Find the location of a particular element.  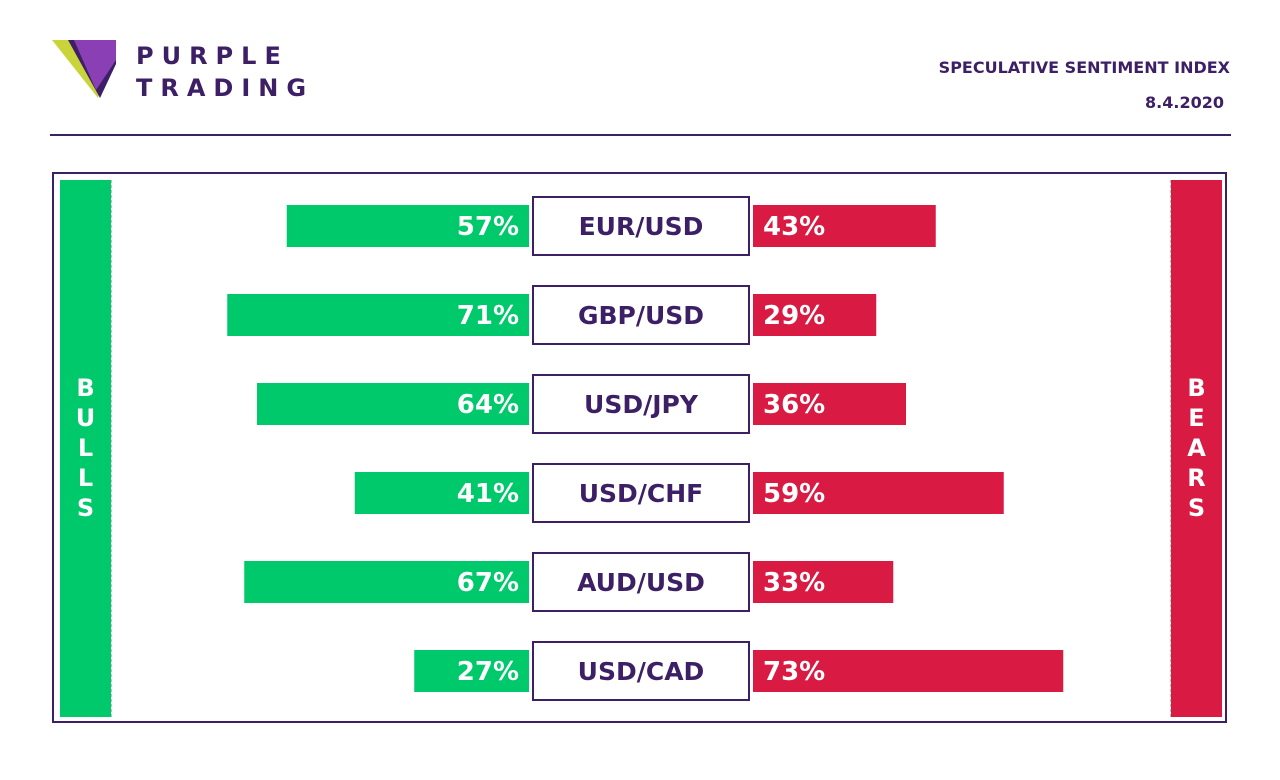

currency-pair-label: USD/JPY is located at coordinates (641, 404).